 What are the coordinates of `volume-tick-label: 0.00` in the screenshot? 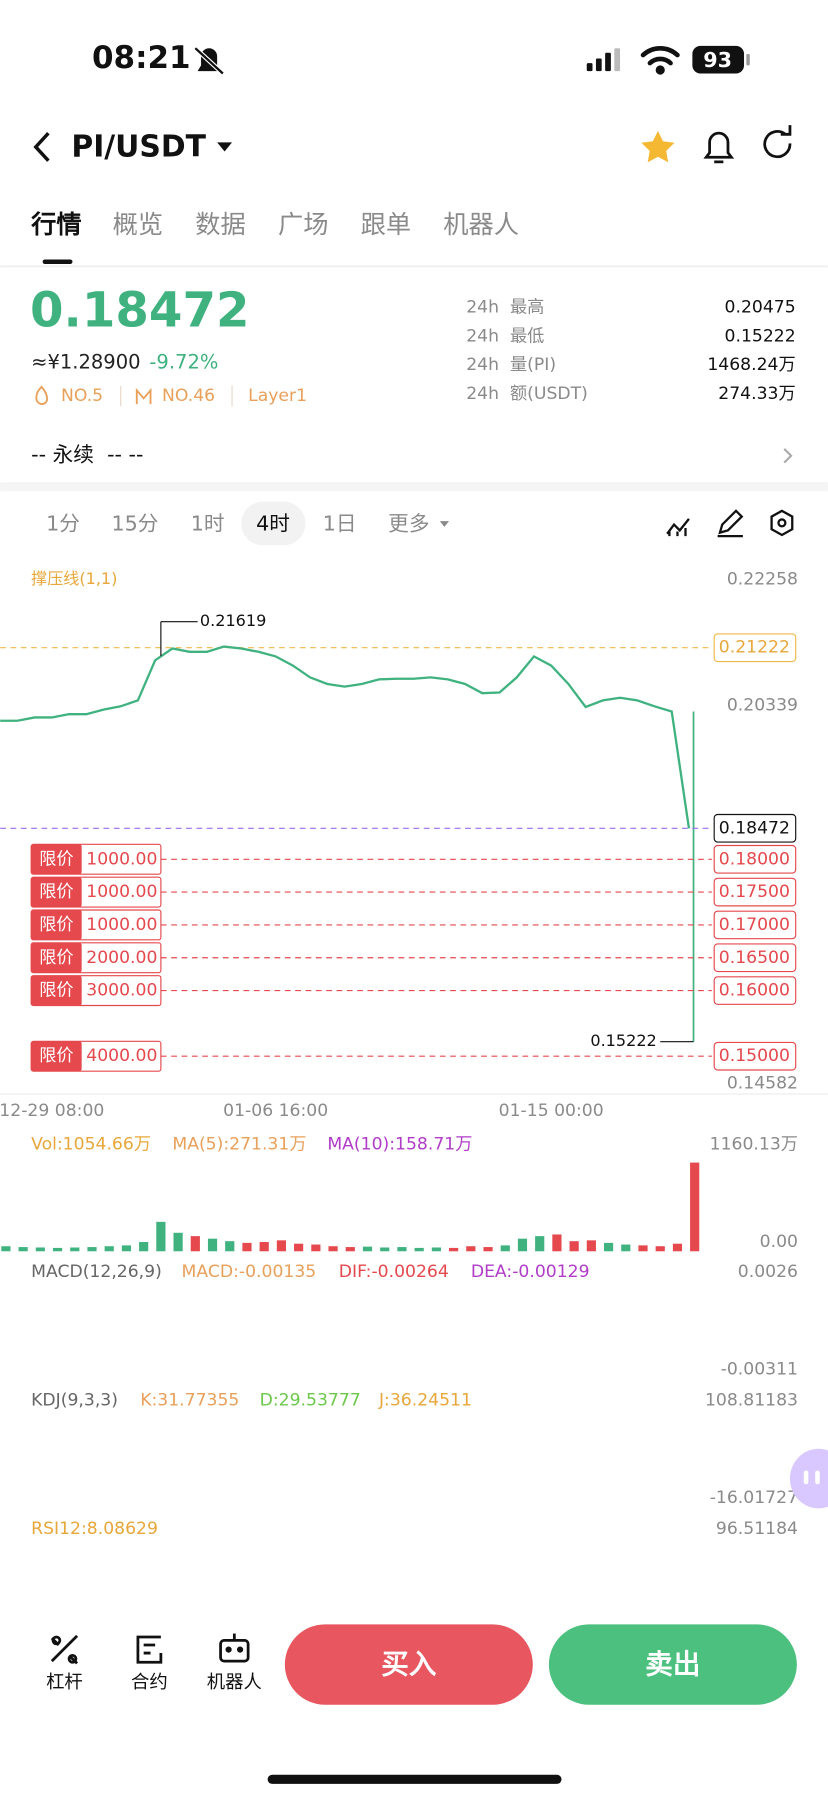 It's located at (779, 1242).